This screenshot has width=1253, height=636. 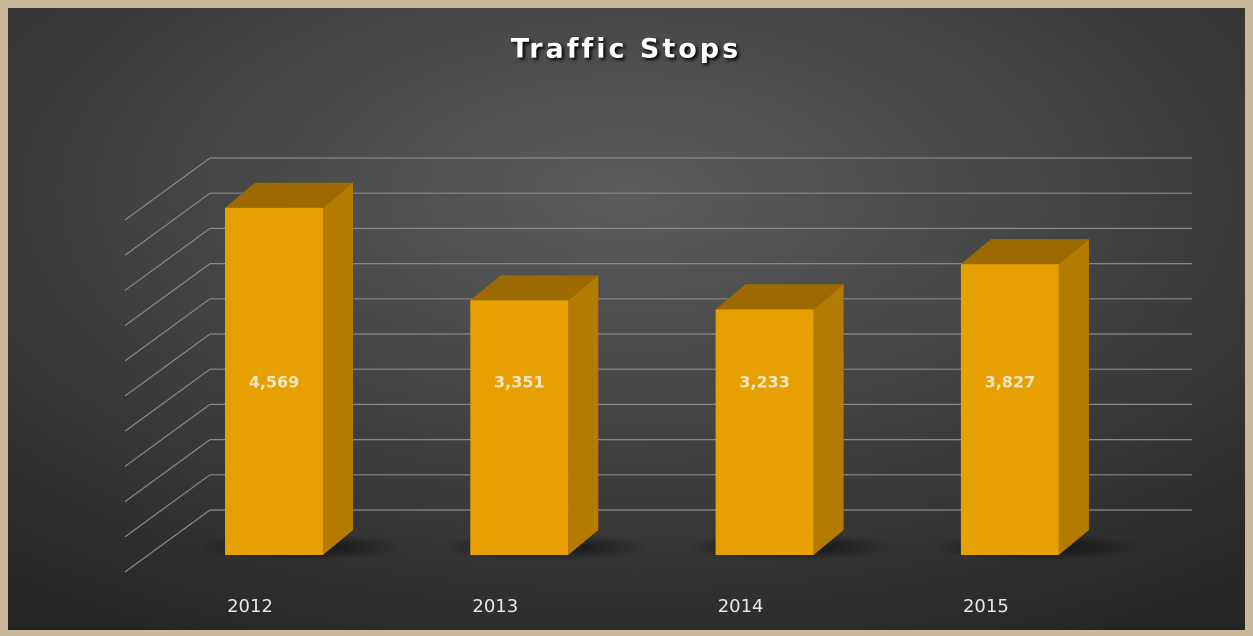 I want to click on data-label: 4,569, so click(x=274, y=382).